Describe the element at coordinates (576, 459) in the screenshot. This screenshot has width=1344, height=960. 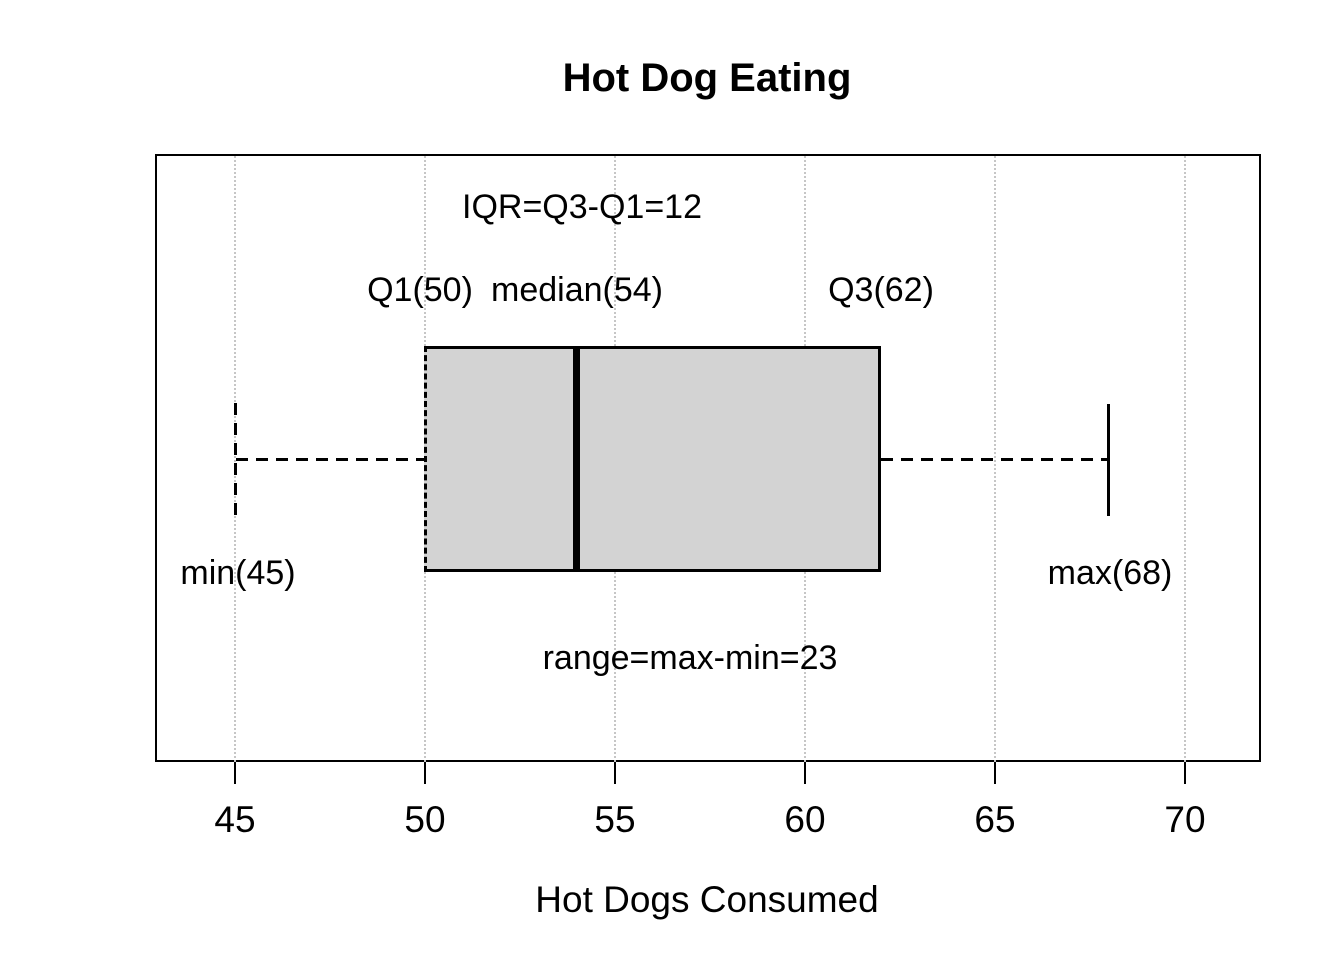
I see `median-line` at that location.